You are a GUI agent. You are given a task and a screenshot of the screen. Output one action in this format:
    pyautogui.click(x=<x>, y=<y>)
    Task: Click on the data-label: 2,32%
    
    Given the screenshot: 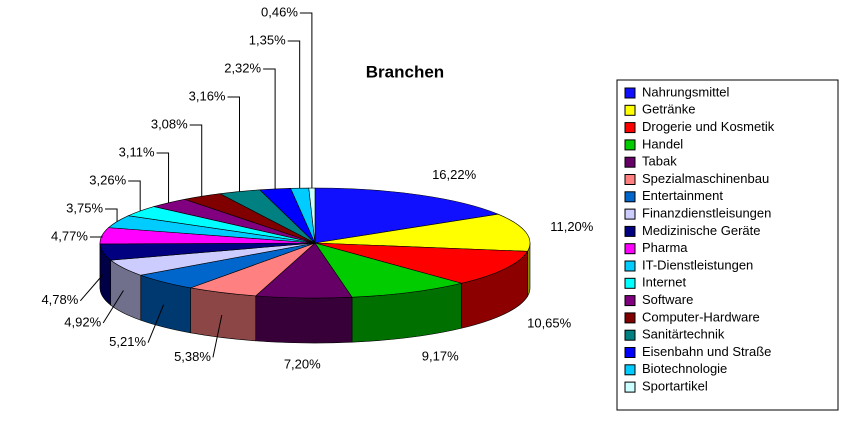 What is the action you would take?
    pyautogui.click(x=242, y=67)
    